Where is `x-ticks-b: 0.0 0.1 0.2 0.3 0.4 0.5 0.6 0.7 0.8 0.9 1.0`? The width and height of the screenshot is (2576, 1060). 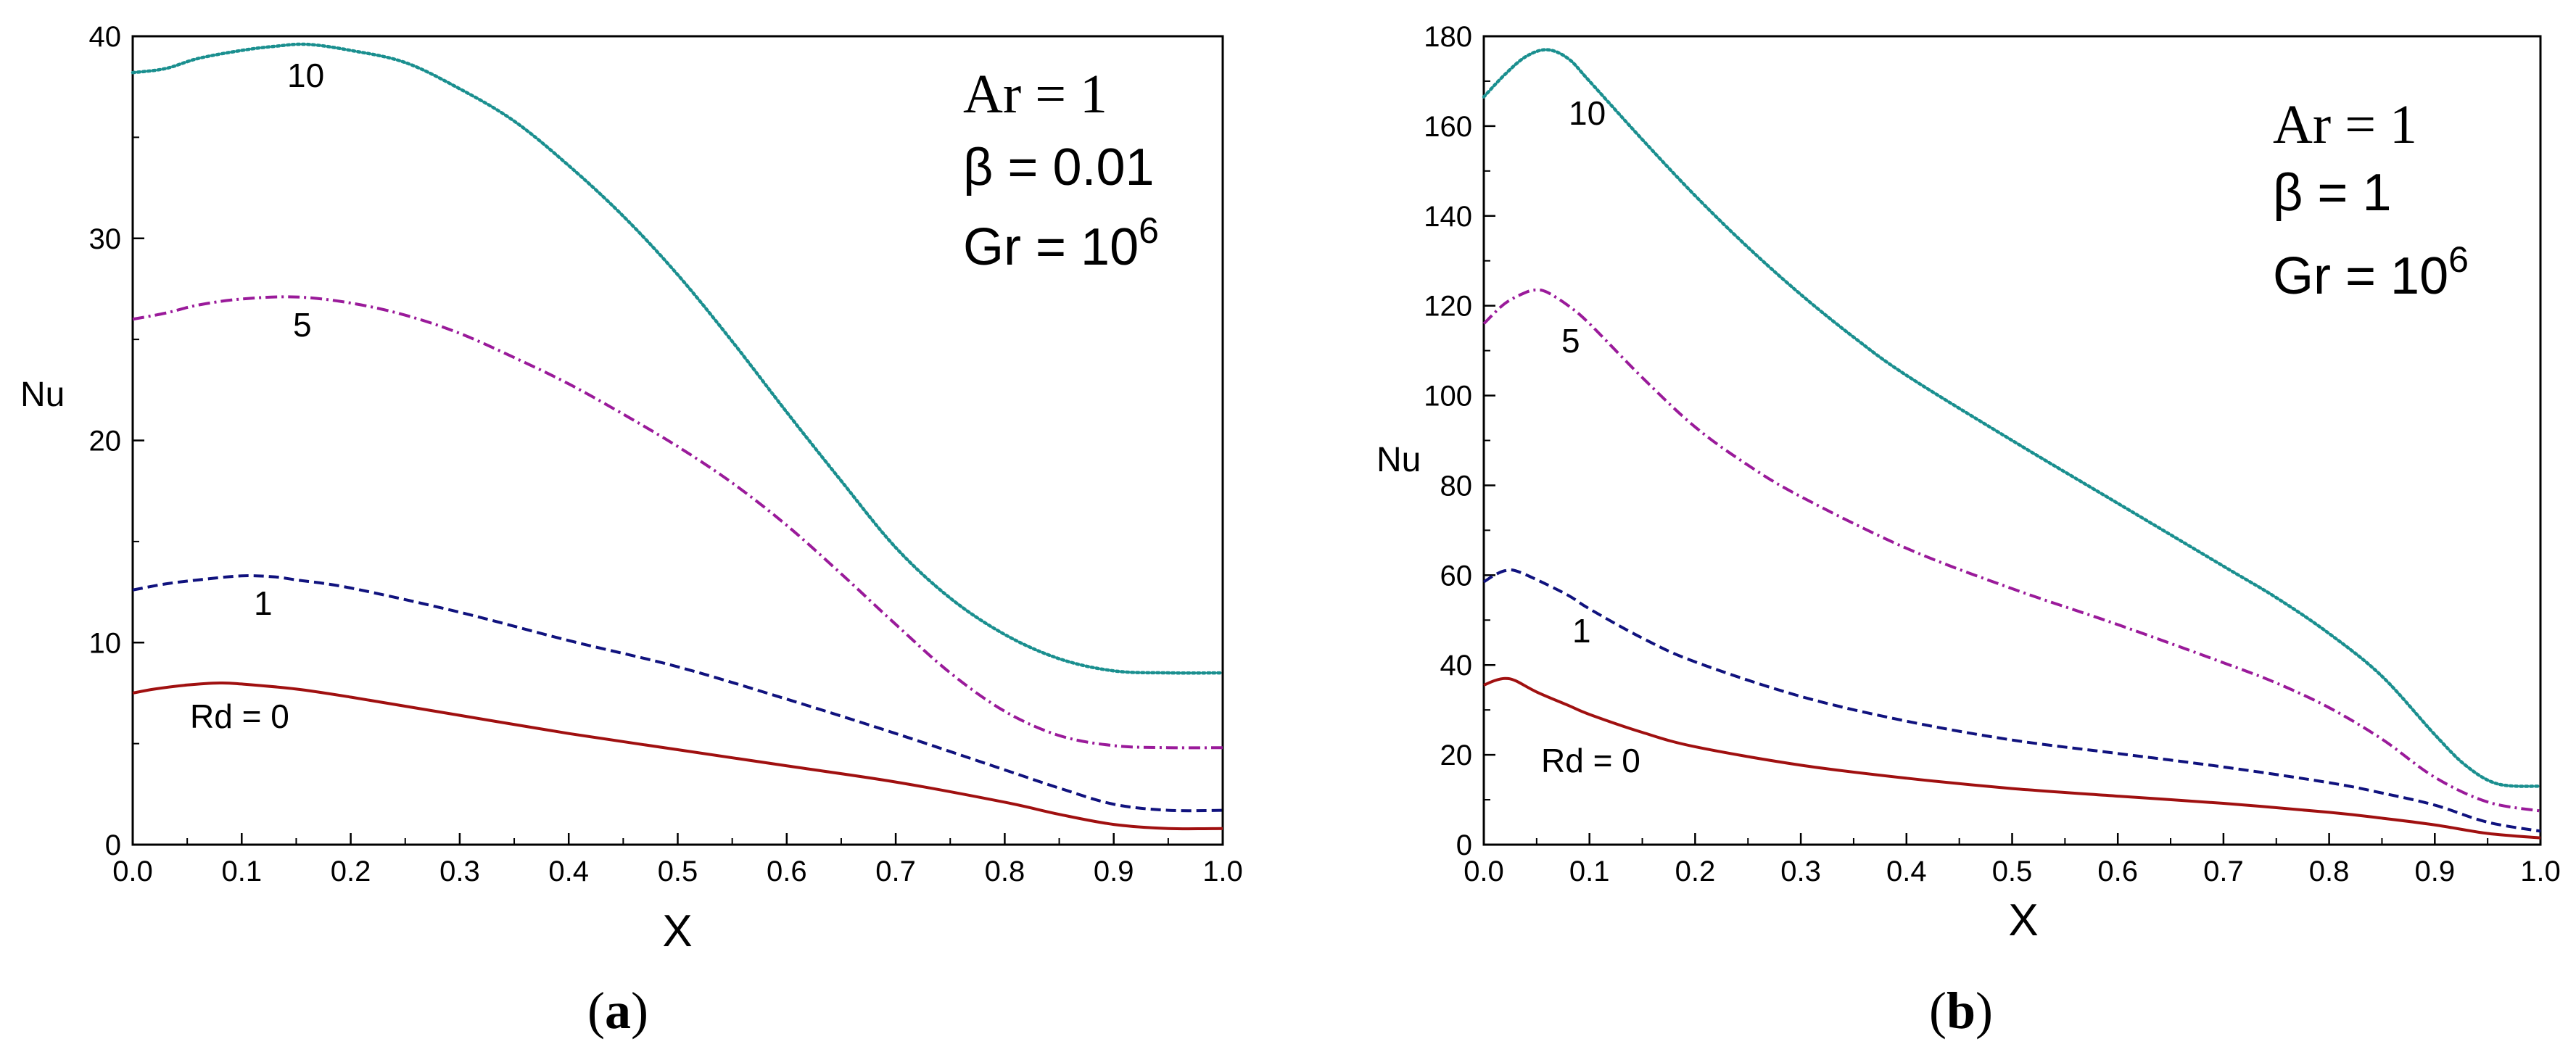 x-ticks-b: 0.0 0.1 0.2 0.3 0.4 0.5 0.6 0.7 0.8 0.9 1.0 is located at coordinates (2012, 860).